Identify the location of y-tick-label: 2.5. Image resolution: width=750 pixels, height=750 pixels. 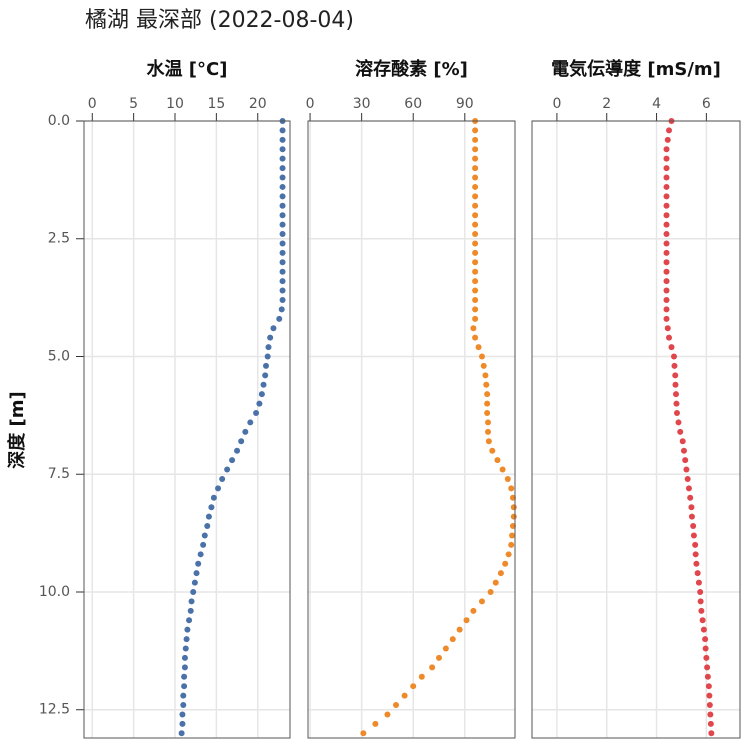
(59, 239).